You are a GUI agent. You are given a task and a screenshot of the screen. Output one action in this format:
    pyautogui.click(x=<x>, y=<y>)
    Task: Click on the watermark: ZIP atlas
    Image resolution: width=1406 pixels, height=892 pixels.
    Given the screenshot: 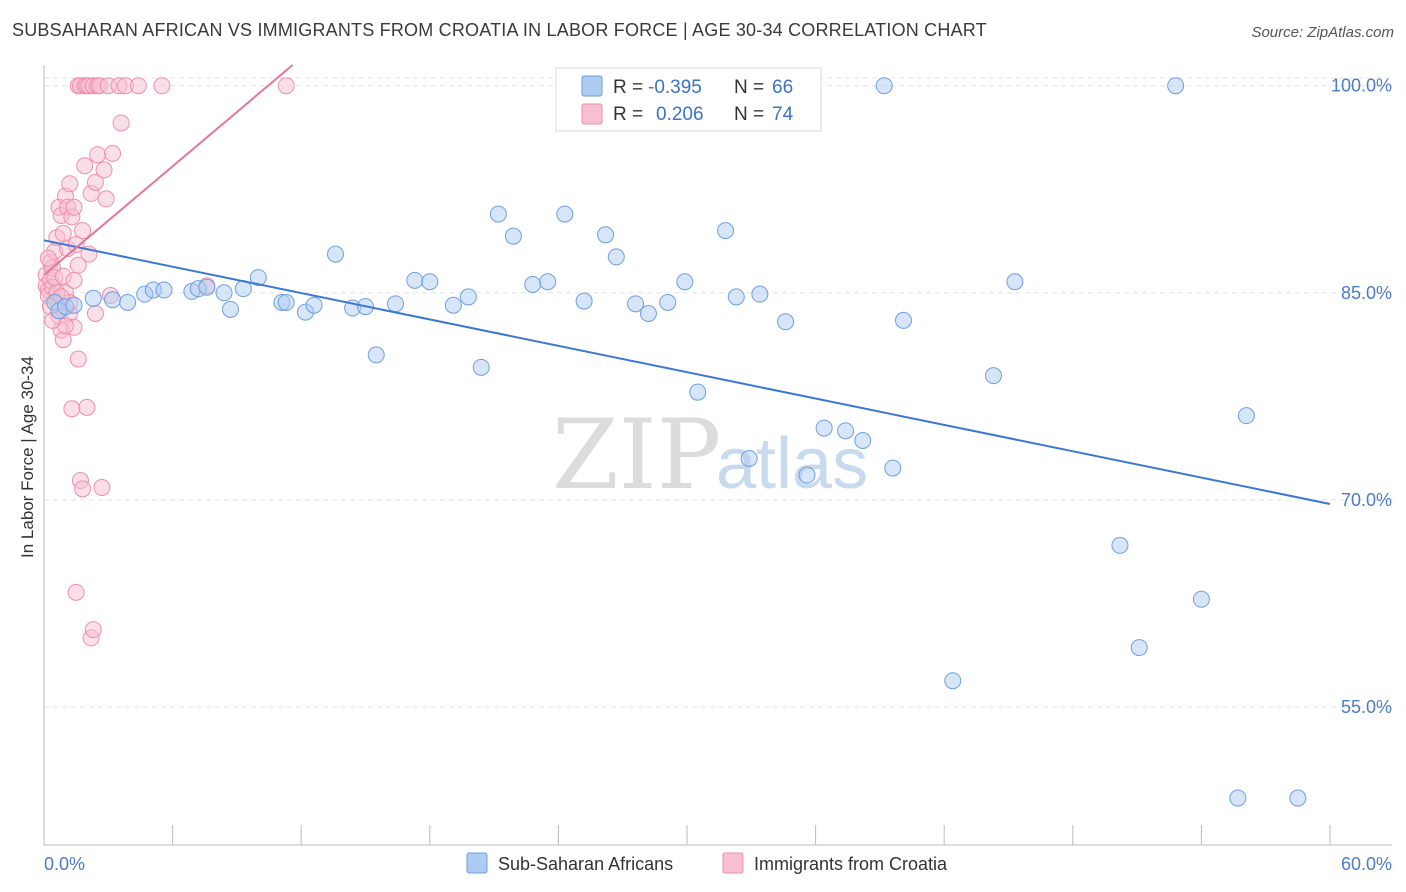 What is the action you would take?
    pyautogui.click(x=710, y=455)
    